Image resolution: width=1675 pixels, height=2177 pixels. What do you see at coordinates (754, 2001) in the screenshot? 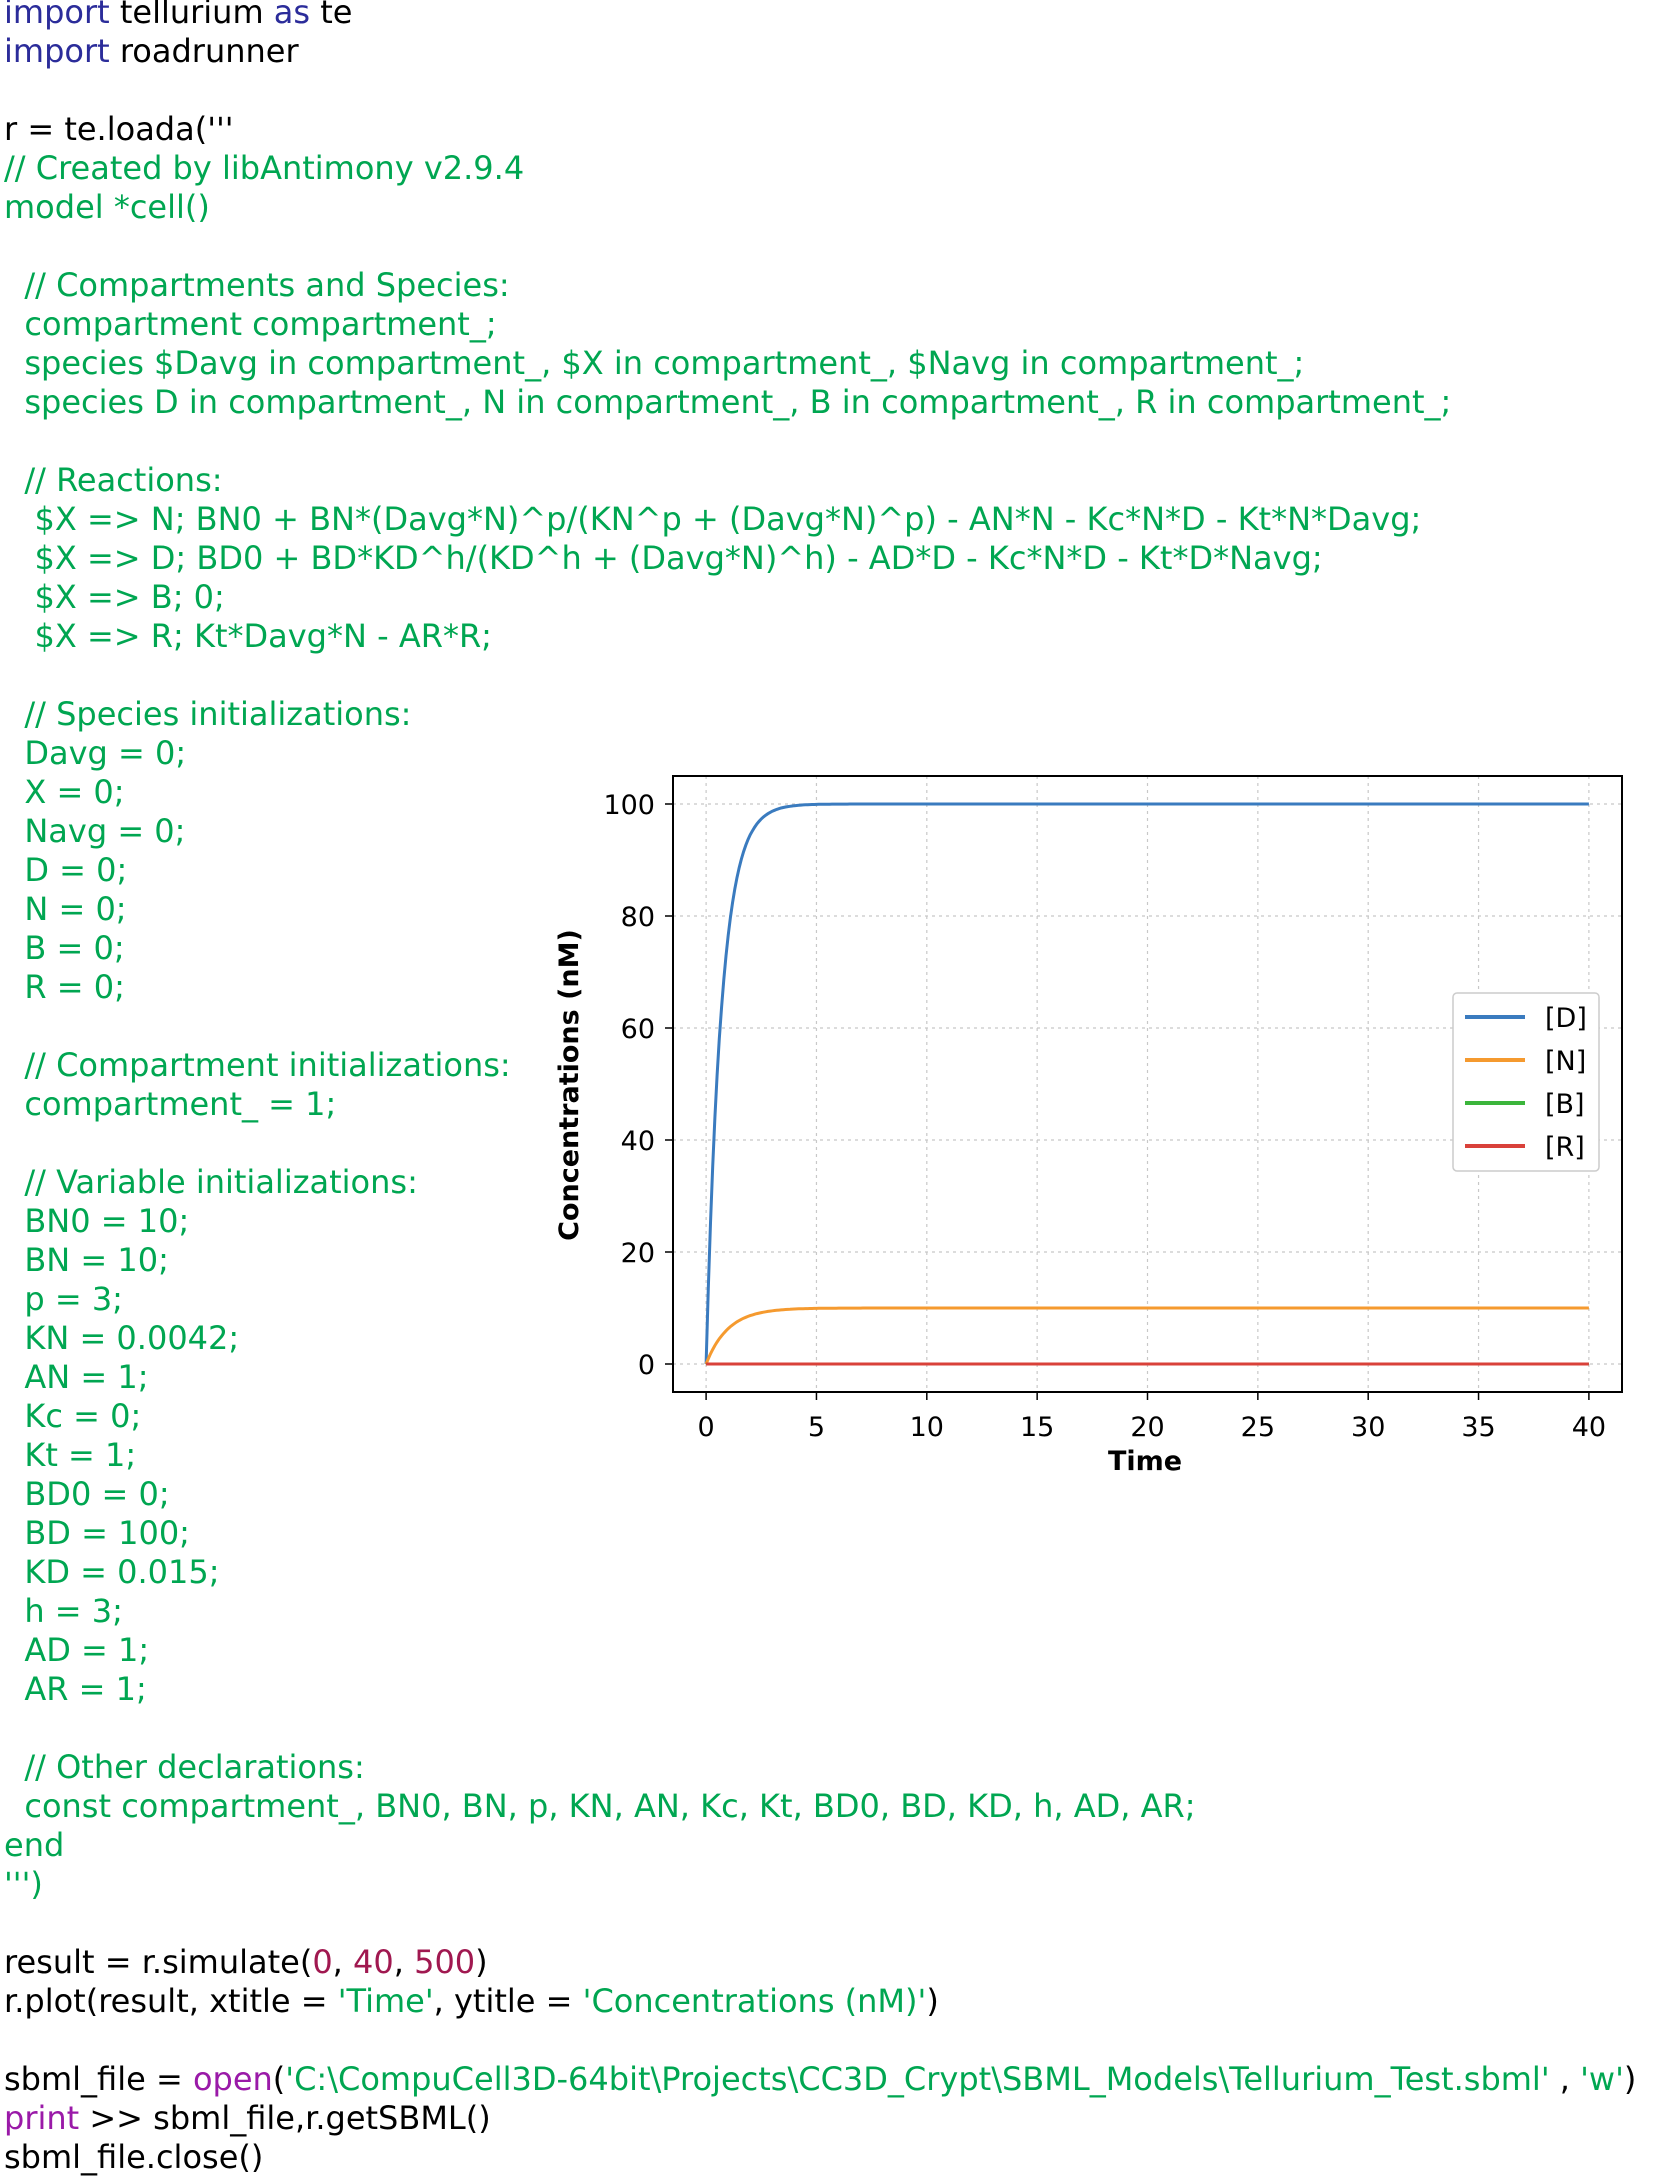
I see `string: 'Concentrations (nM)'` at bounding box center [754, 2001].